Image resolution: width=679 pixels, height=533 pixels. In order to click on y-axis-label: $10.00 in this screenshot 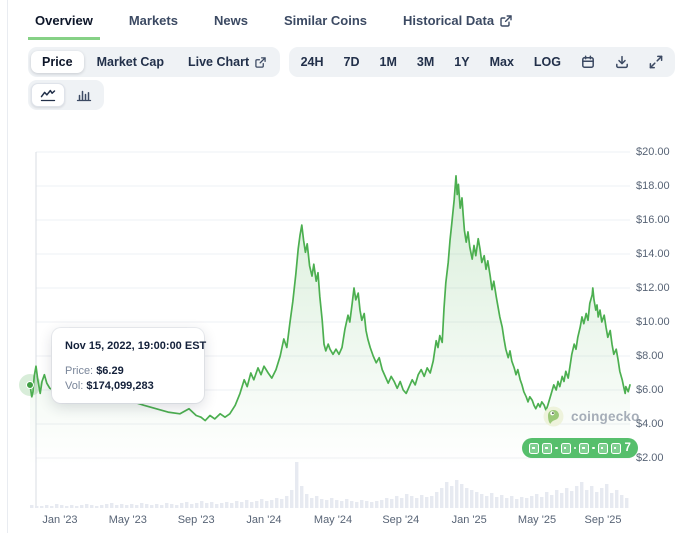, I will do `click(653, 322)`.